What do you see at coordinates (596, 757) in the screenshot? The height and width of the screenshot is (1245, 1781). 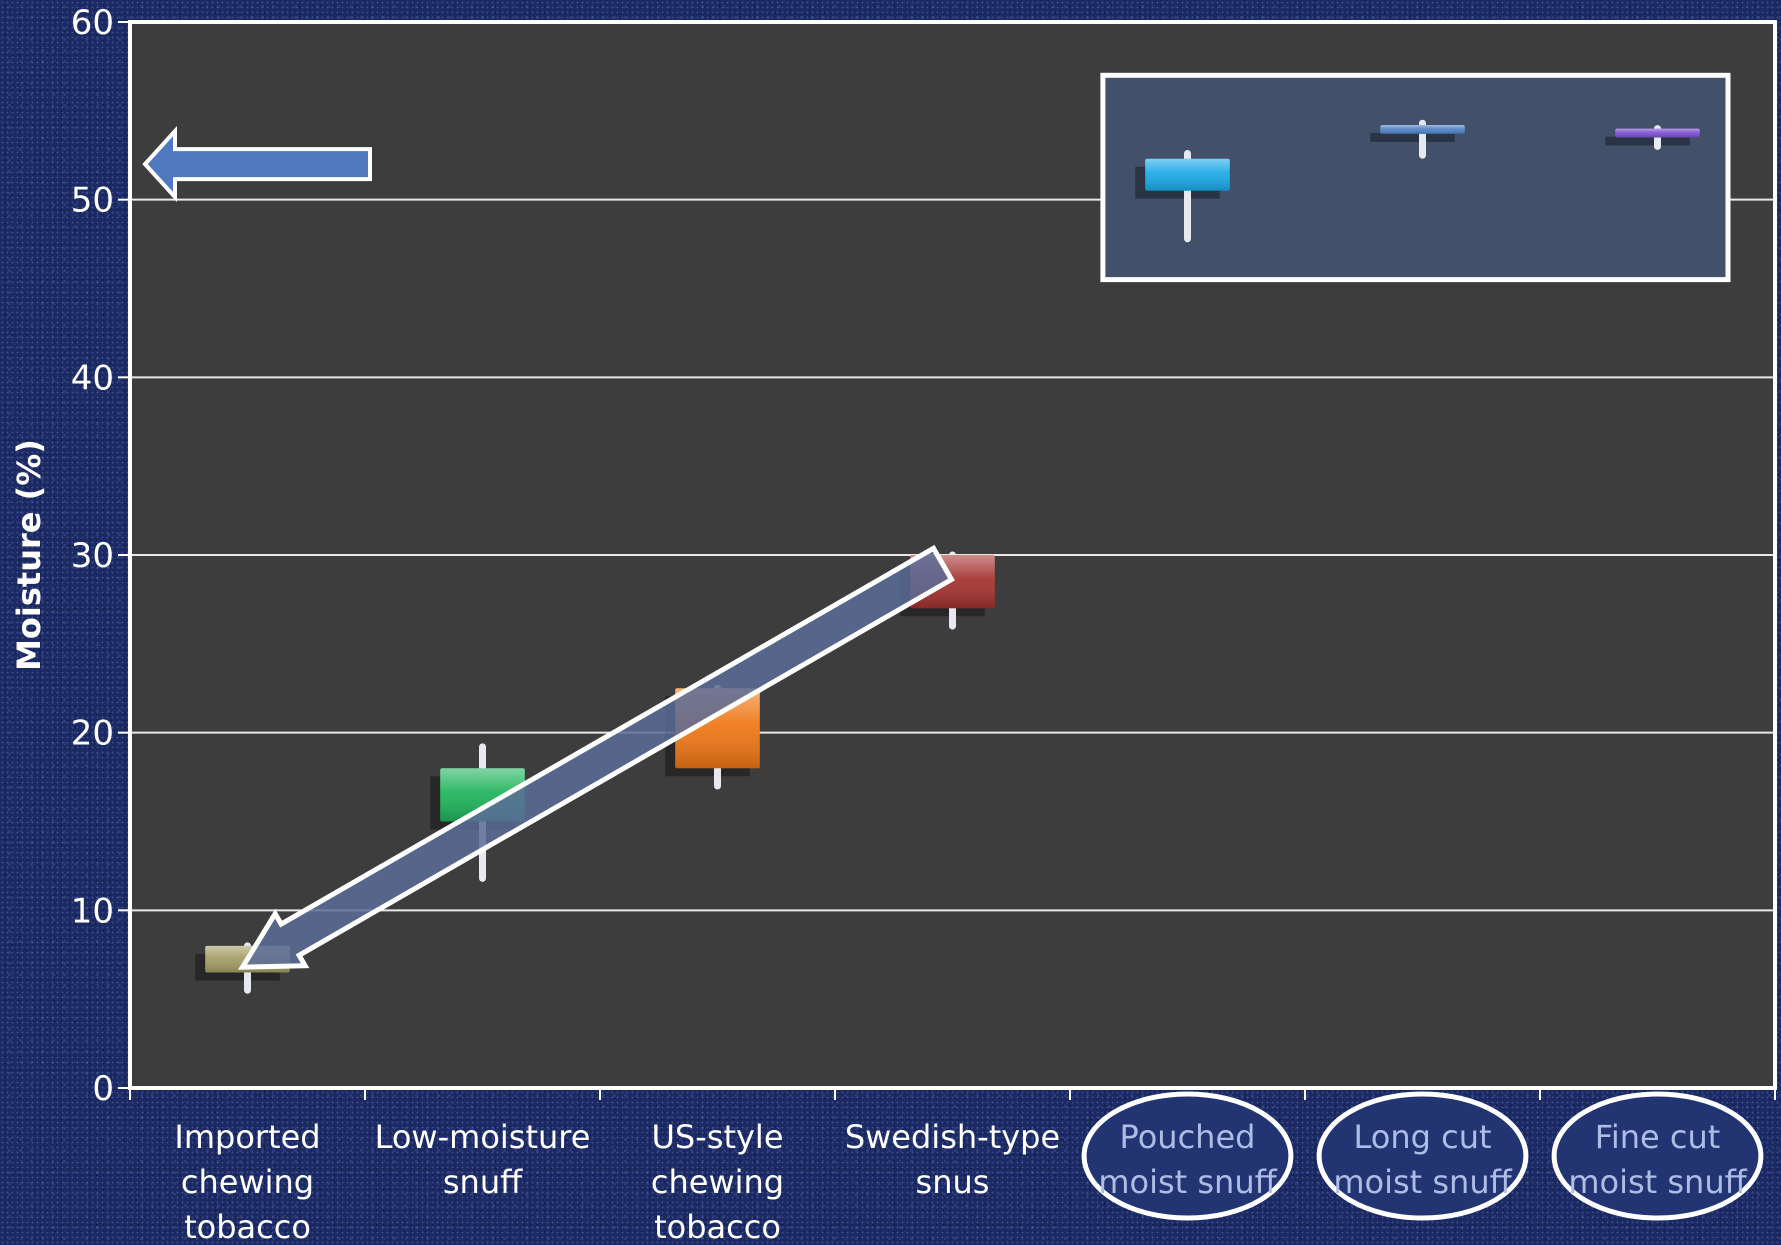 I see `trend-arrow` at bounding box center [596, 757].